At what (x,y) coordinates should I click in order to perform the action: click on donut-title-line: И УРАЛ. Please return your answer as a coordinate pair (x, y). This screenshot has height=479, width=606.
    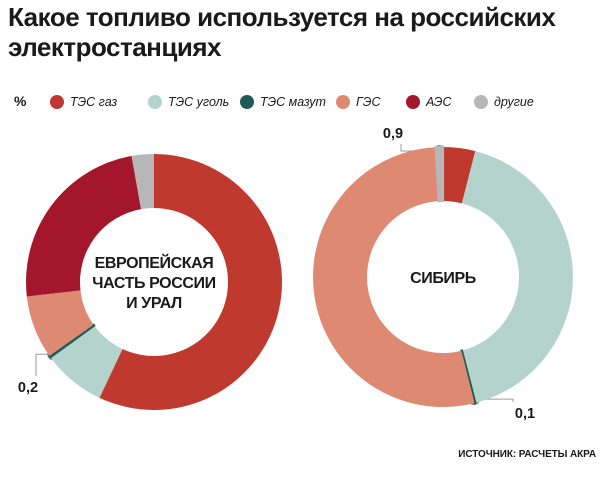
    Looking at the image, I should click on (154, 303).